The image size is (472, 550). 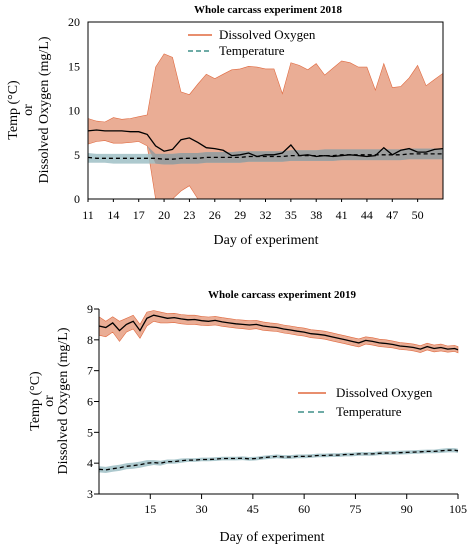 I want to click on band-temperature, so click(x=278, y=460).